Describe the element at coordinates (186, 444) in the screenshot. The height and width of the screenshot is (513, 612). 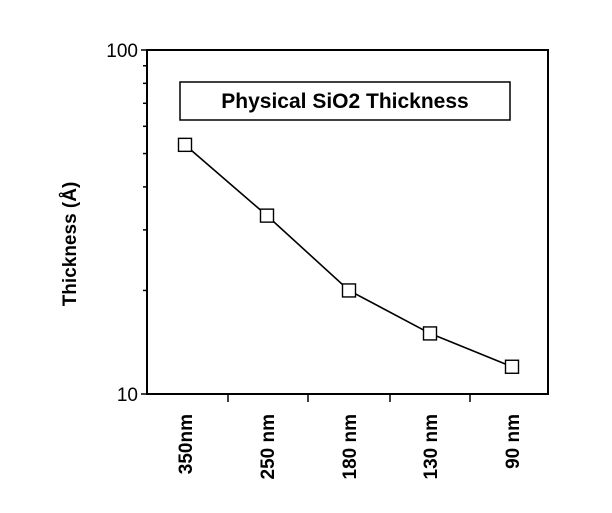
I see `x-tick-label-0: 350nm` at that location.